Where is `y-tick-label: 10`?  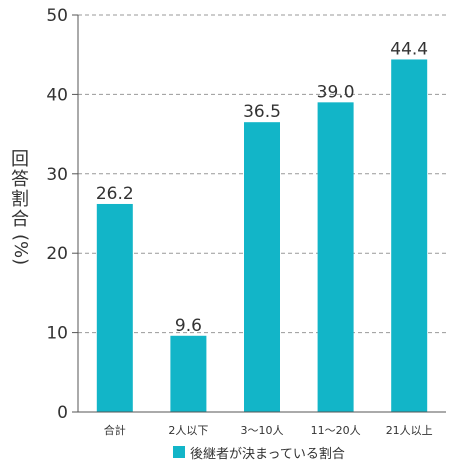
y-tick-label: 10 is located at coordinates (57, 334).